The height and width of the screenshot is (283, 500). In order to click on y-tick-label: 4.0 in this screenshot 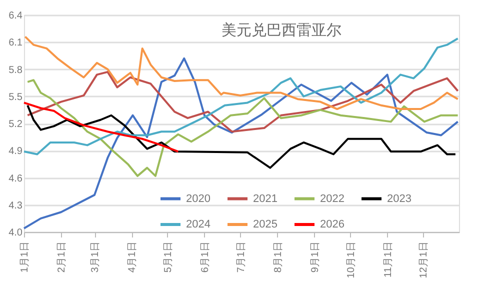, I will do `click(15, 233)`.